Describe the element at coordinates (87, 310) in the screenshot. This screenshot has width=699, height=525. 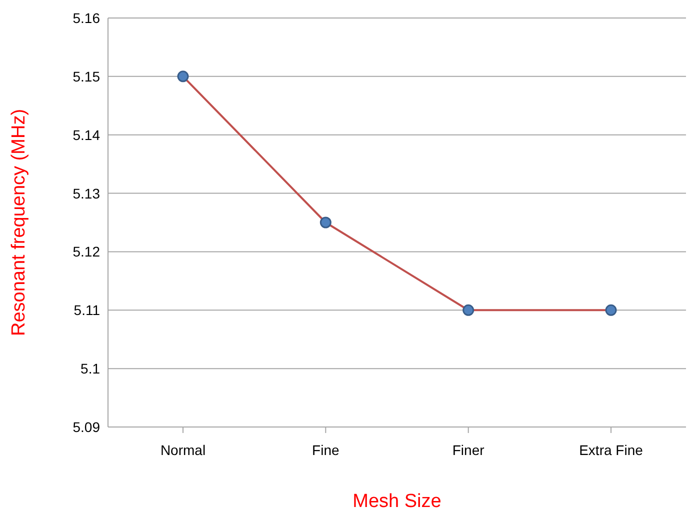
I see `y-tick-label: 5.11` at that location.